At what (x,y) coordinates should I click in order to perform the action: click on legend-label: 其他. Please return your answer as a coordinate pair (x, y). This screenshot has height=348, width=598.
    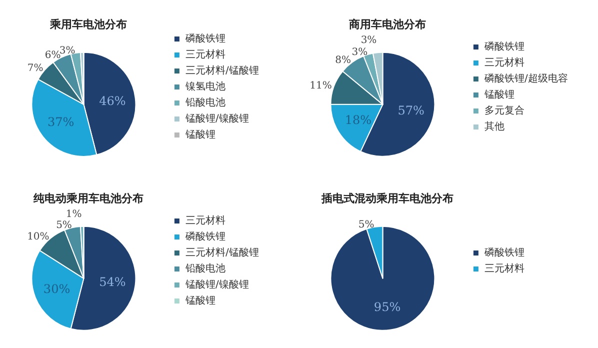
    Looking at the image, I should click on (494, 126).